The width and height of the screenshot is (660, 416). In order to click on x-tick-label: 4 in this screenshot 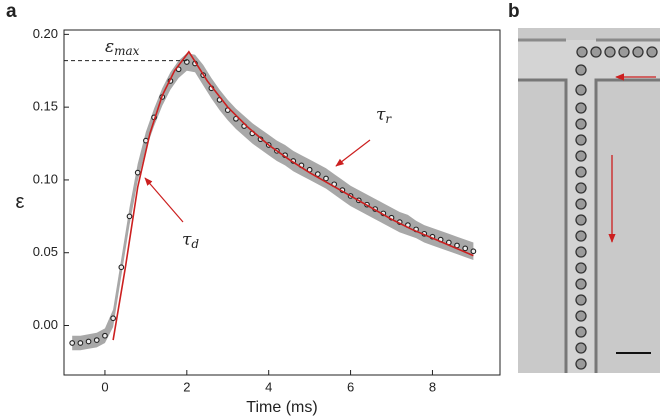, I will do `click(268, 386)`.